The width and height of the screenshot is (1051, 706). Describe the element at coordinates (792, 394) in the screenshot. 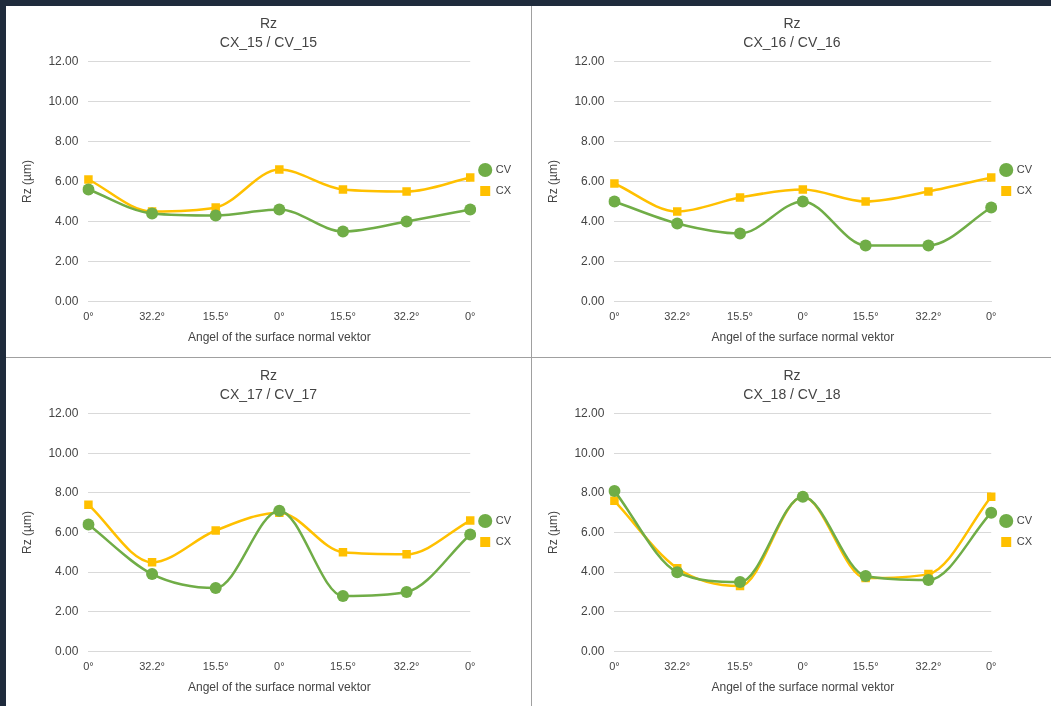

I see `chart-subtitle: CX_18 / CV_18` at that location.